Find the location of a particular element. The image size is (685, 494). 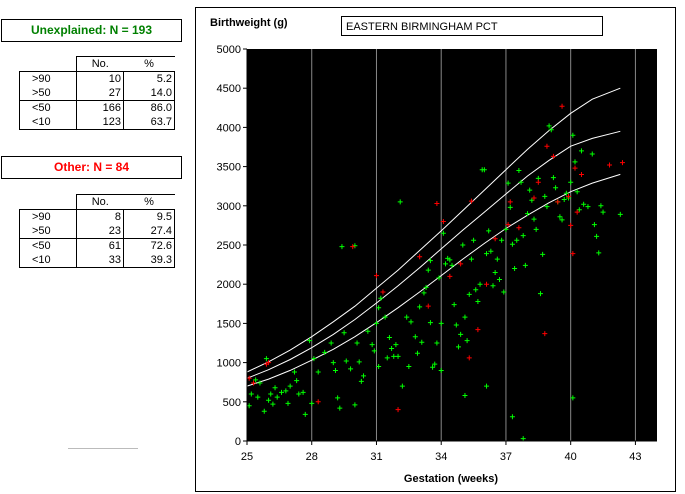

row-count: 33 is located at coordinates (100, 260).